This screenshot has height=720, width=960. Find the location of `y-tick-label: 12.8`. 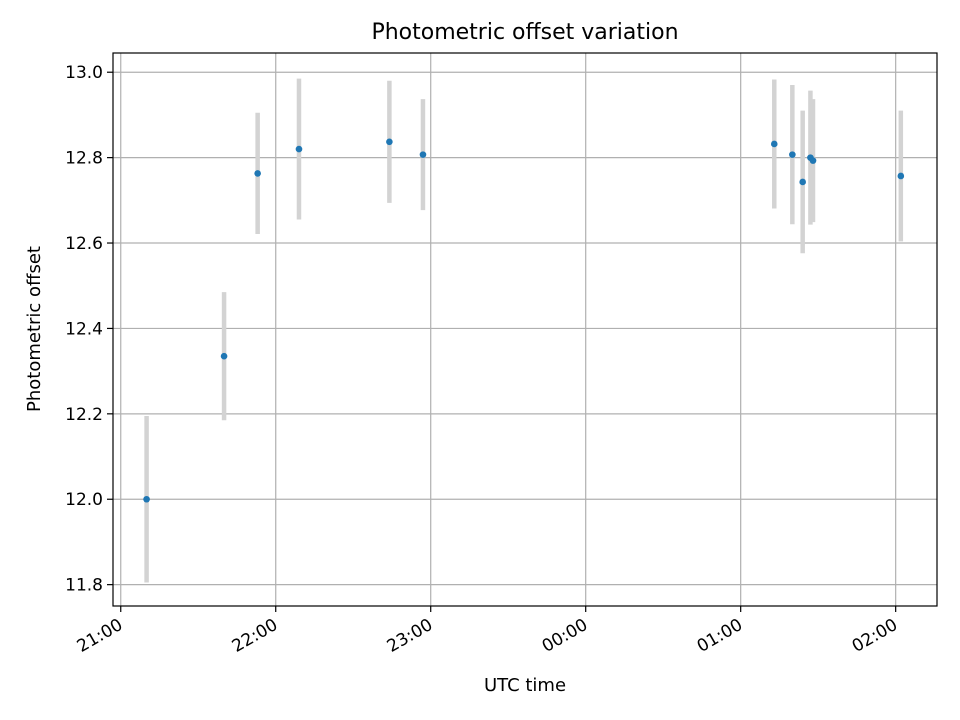

y-tick-label: 12.8 is located at coordinates (84, 159).